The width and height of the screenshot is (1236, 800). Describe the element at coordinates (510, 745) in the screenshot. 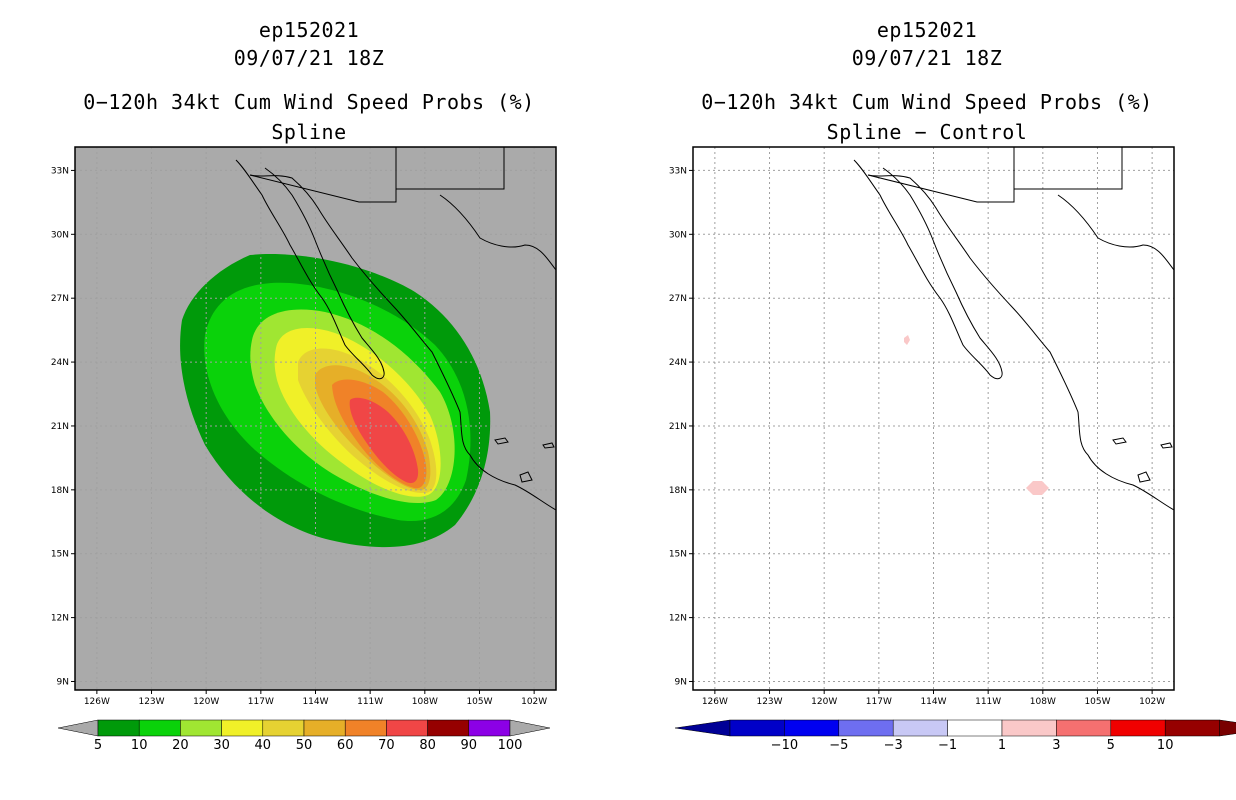

I see `legend-label: 100` at that location.